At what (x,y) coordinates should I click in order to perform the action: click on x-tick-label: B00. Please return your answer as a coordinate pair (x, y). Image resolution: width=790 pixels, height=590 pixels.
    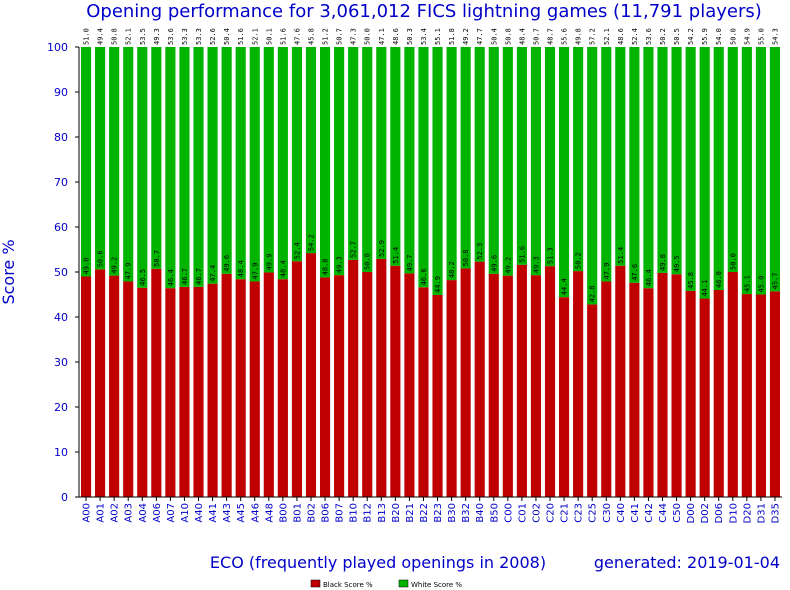
    Looking at the image, I should click on (283, 513).